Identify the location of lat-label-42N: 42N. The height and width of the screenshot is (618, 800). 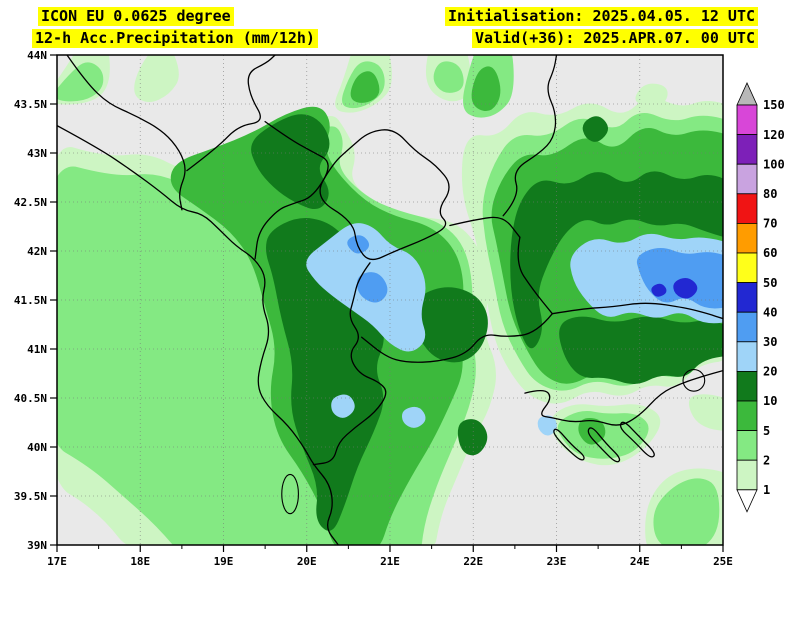
(37, 251).